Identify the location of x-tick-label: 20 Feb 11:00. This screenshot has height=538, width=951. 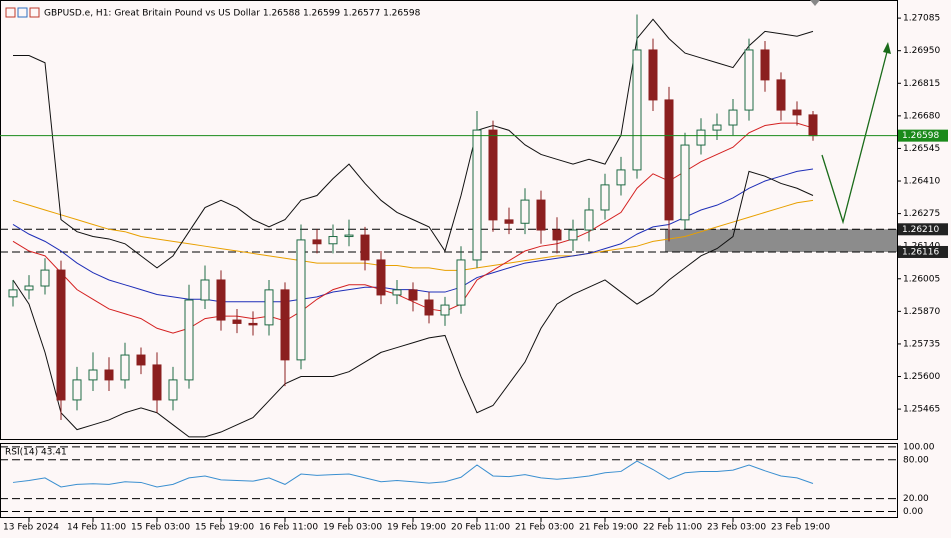
(480, 528).